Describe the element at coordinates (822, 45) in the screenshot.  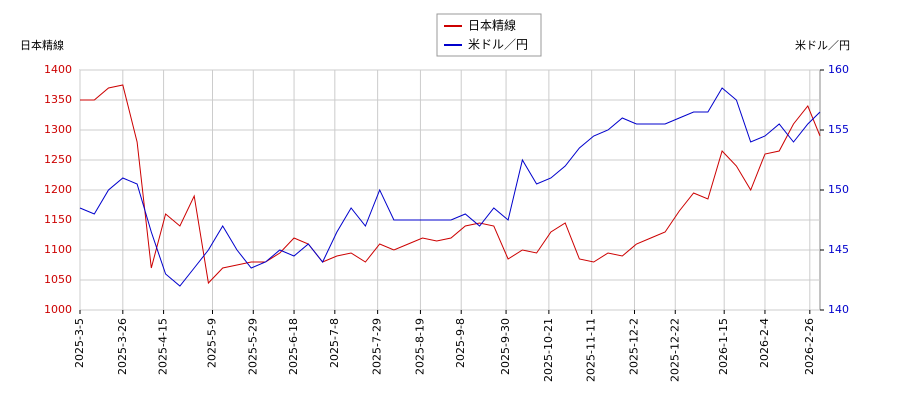
I see `y2-axis-label: 米ドル／円` at that location.